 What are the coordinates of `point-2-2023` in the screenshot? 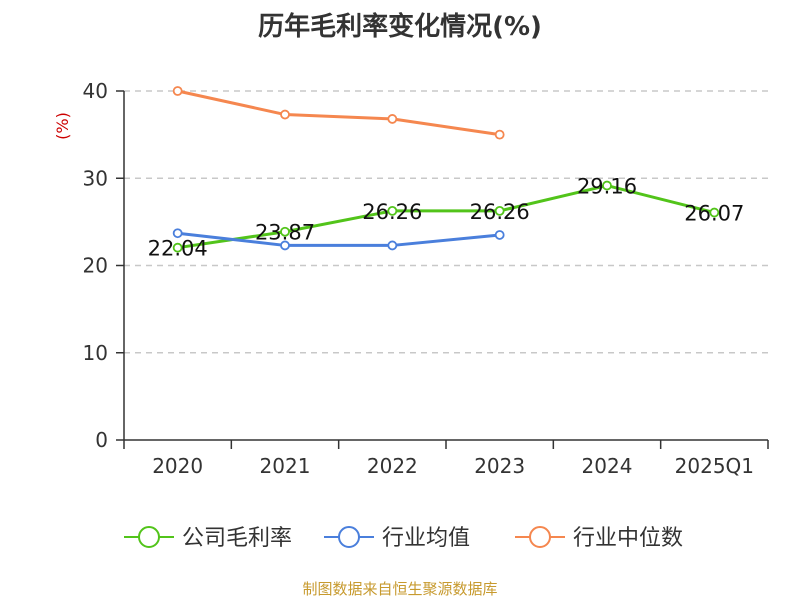 It's located at (499, 134).